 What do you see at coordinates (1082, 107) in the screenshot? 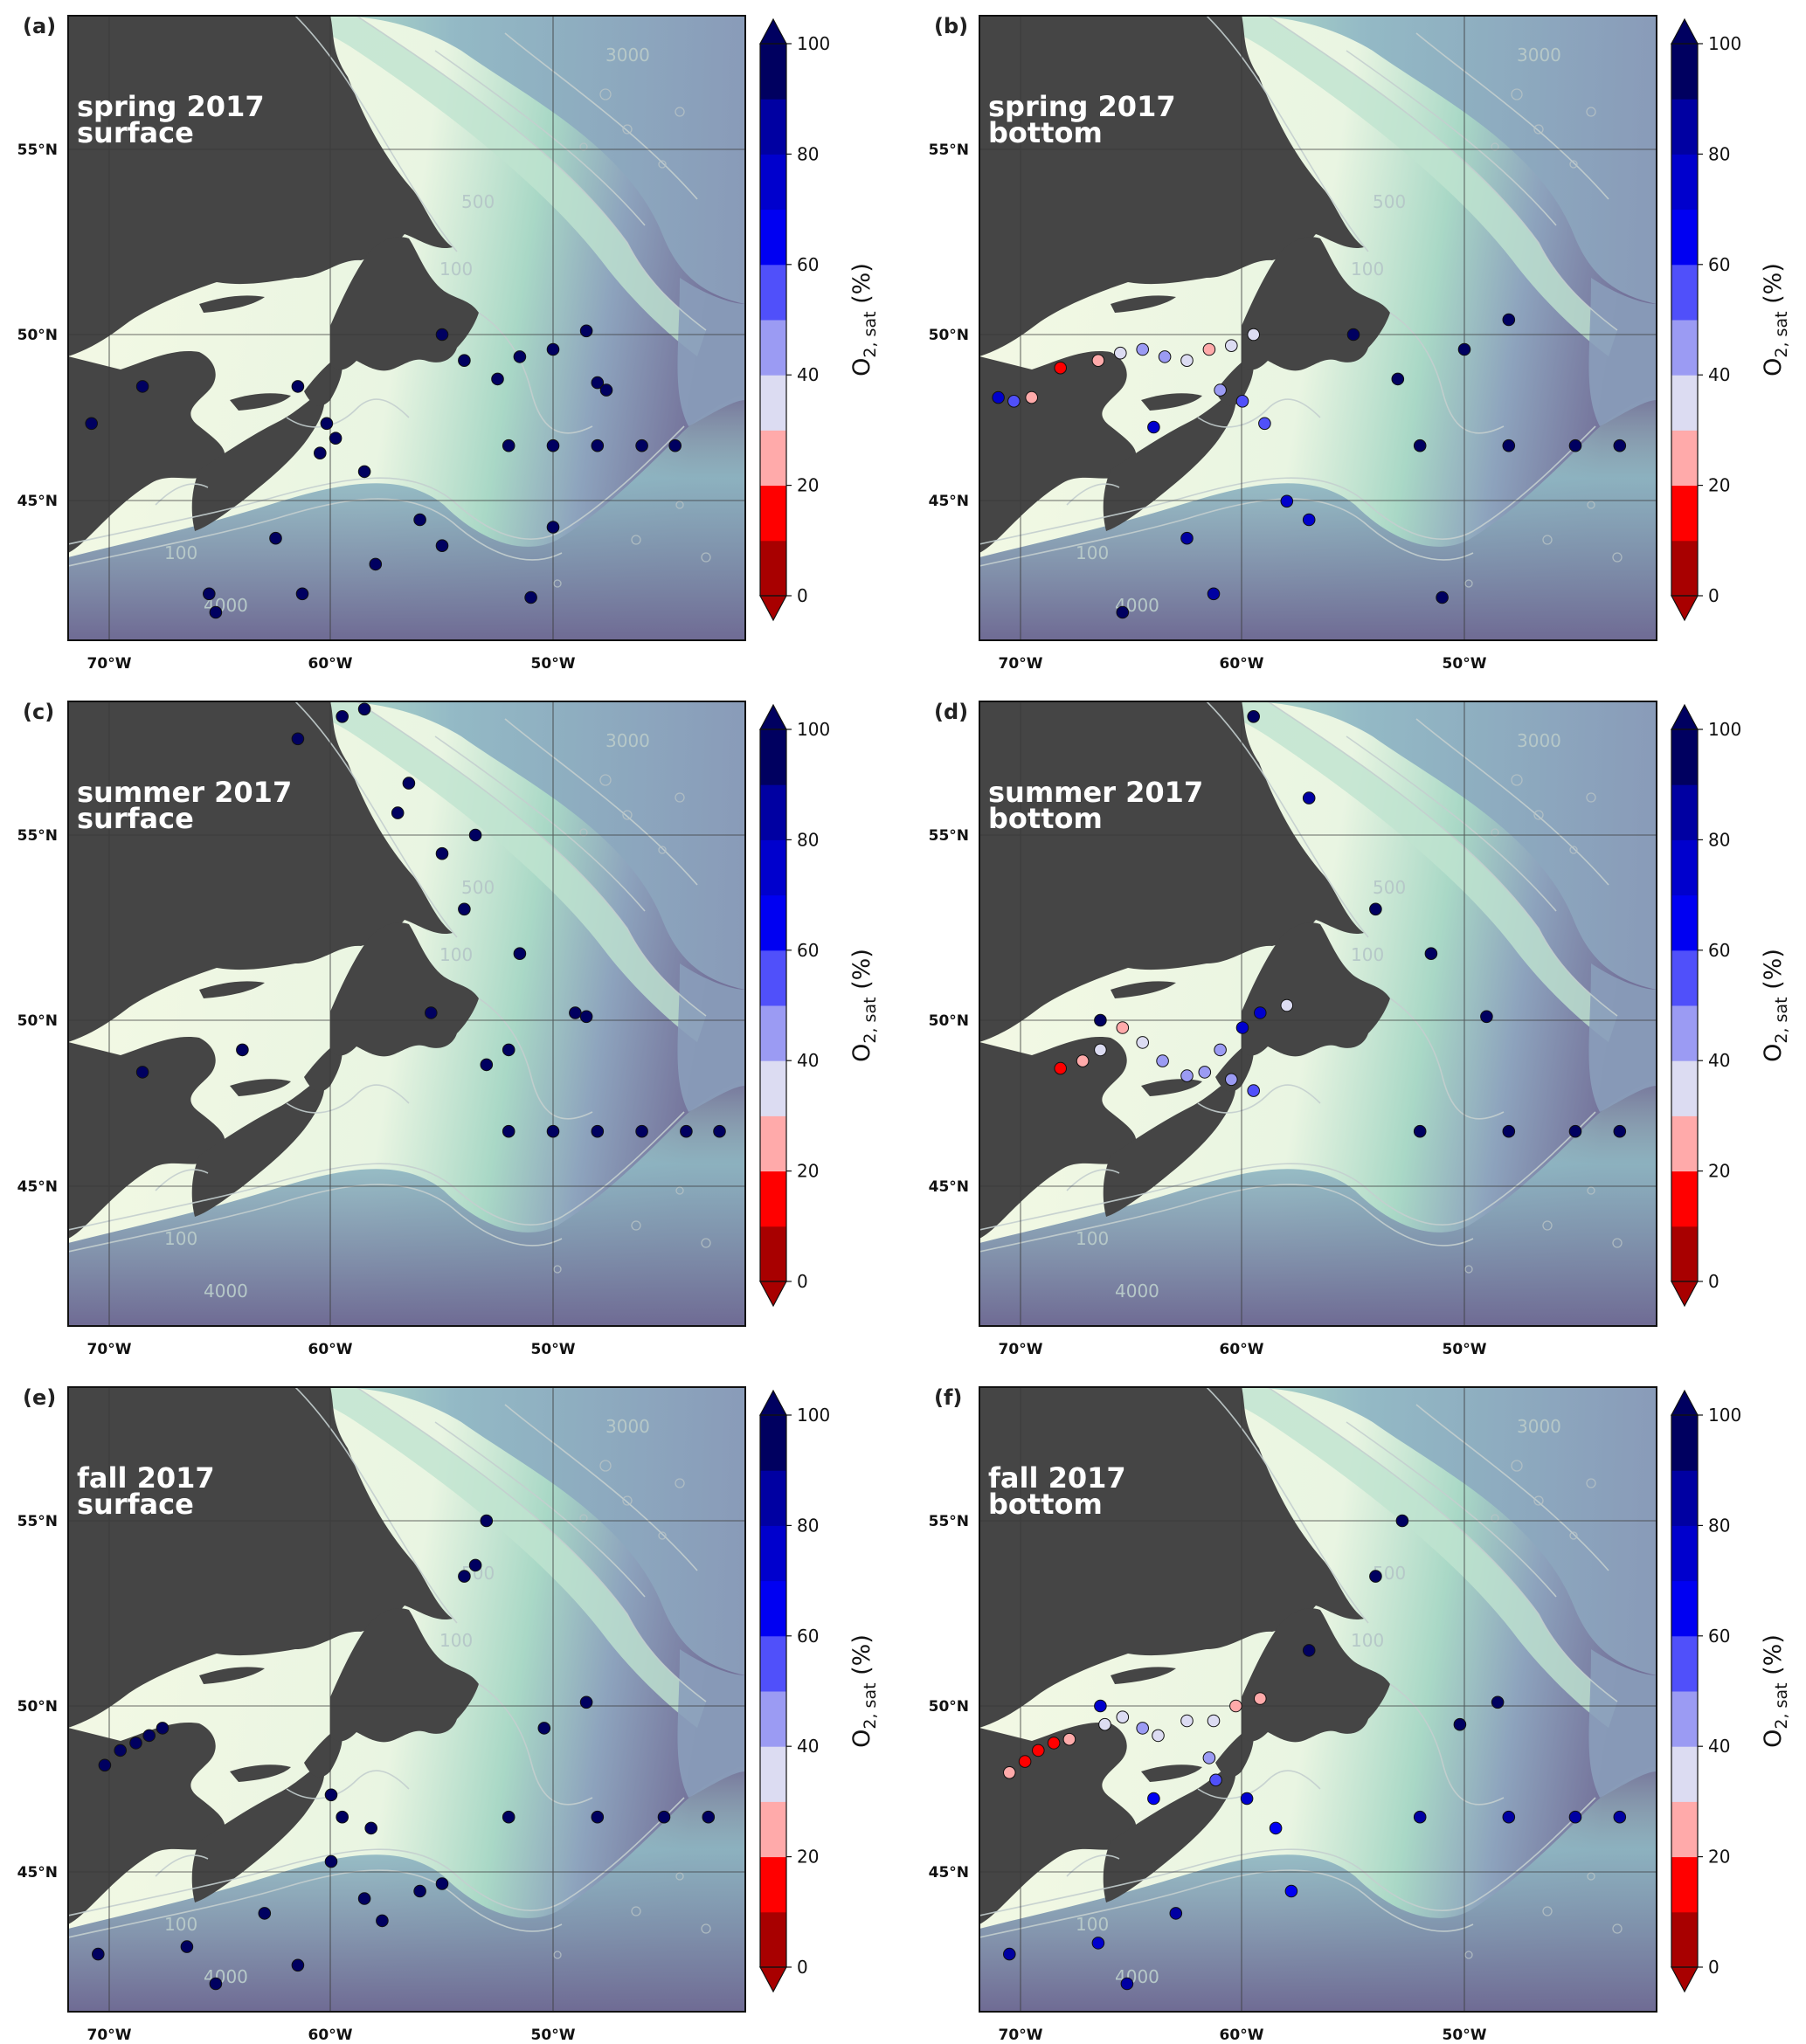
I see `map-title-line1: spring 2017` at bounding box center [1082, 107].